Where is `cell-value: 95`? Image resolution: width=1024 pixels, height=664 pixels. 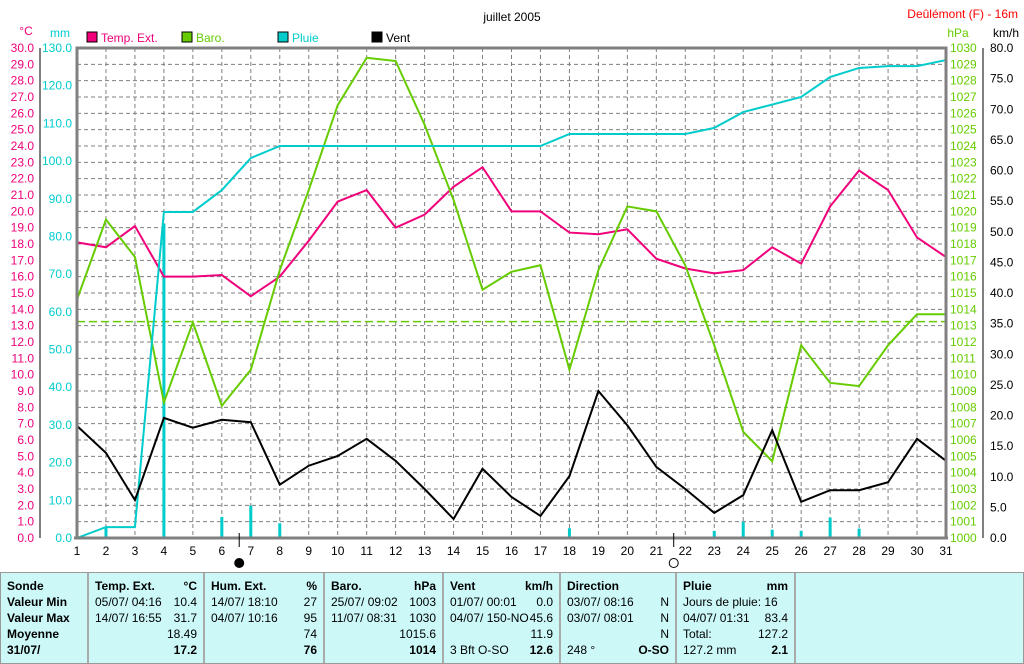
cell-value: 95 is located at coordinates (310, 618).